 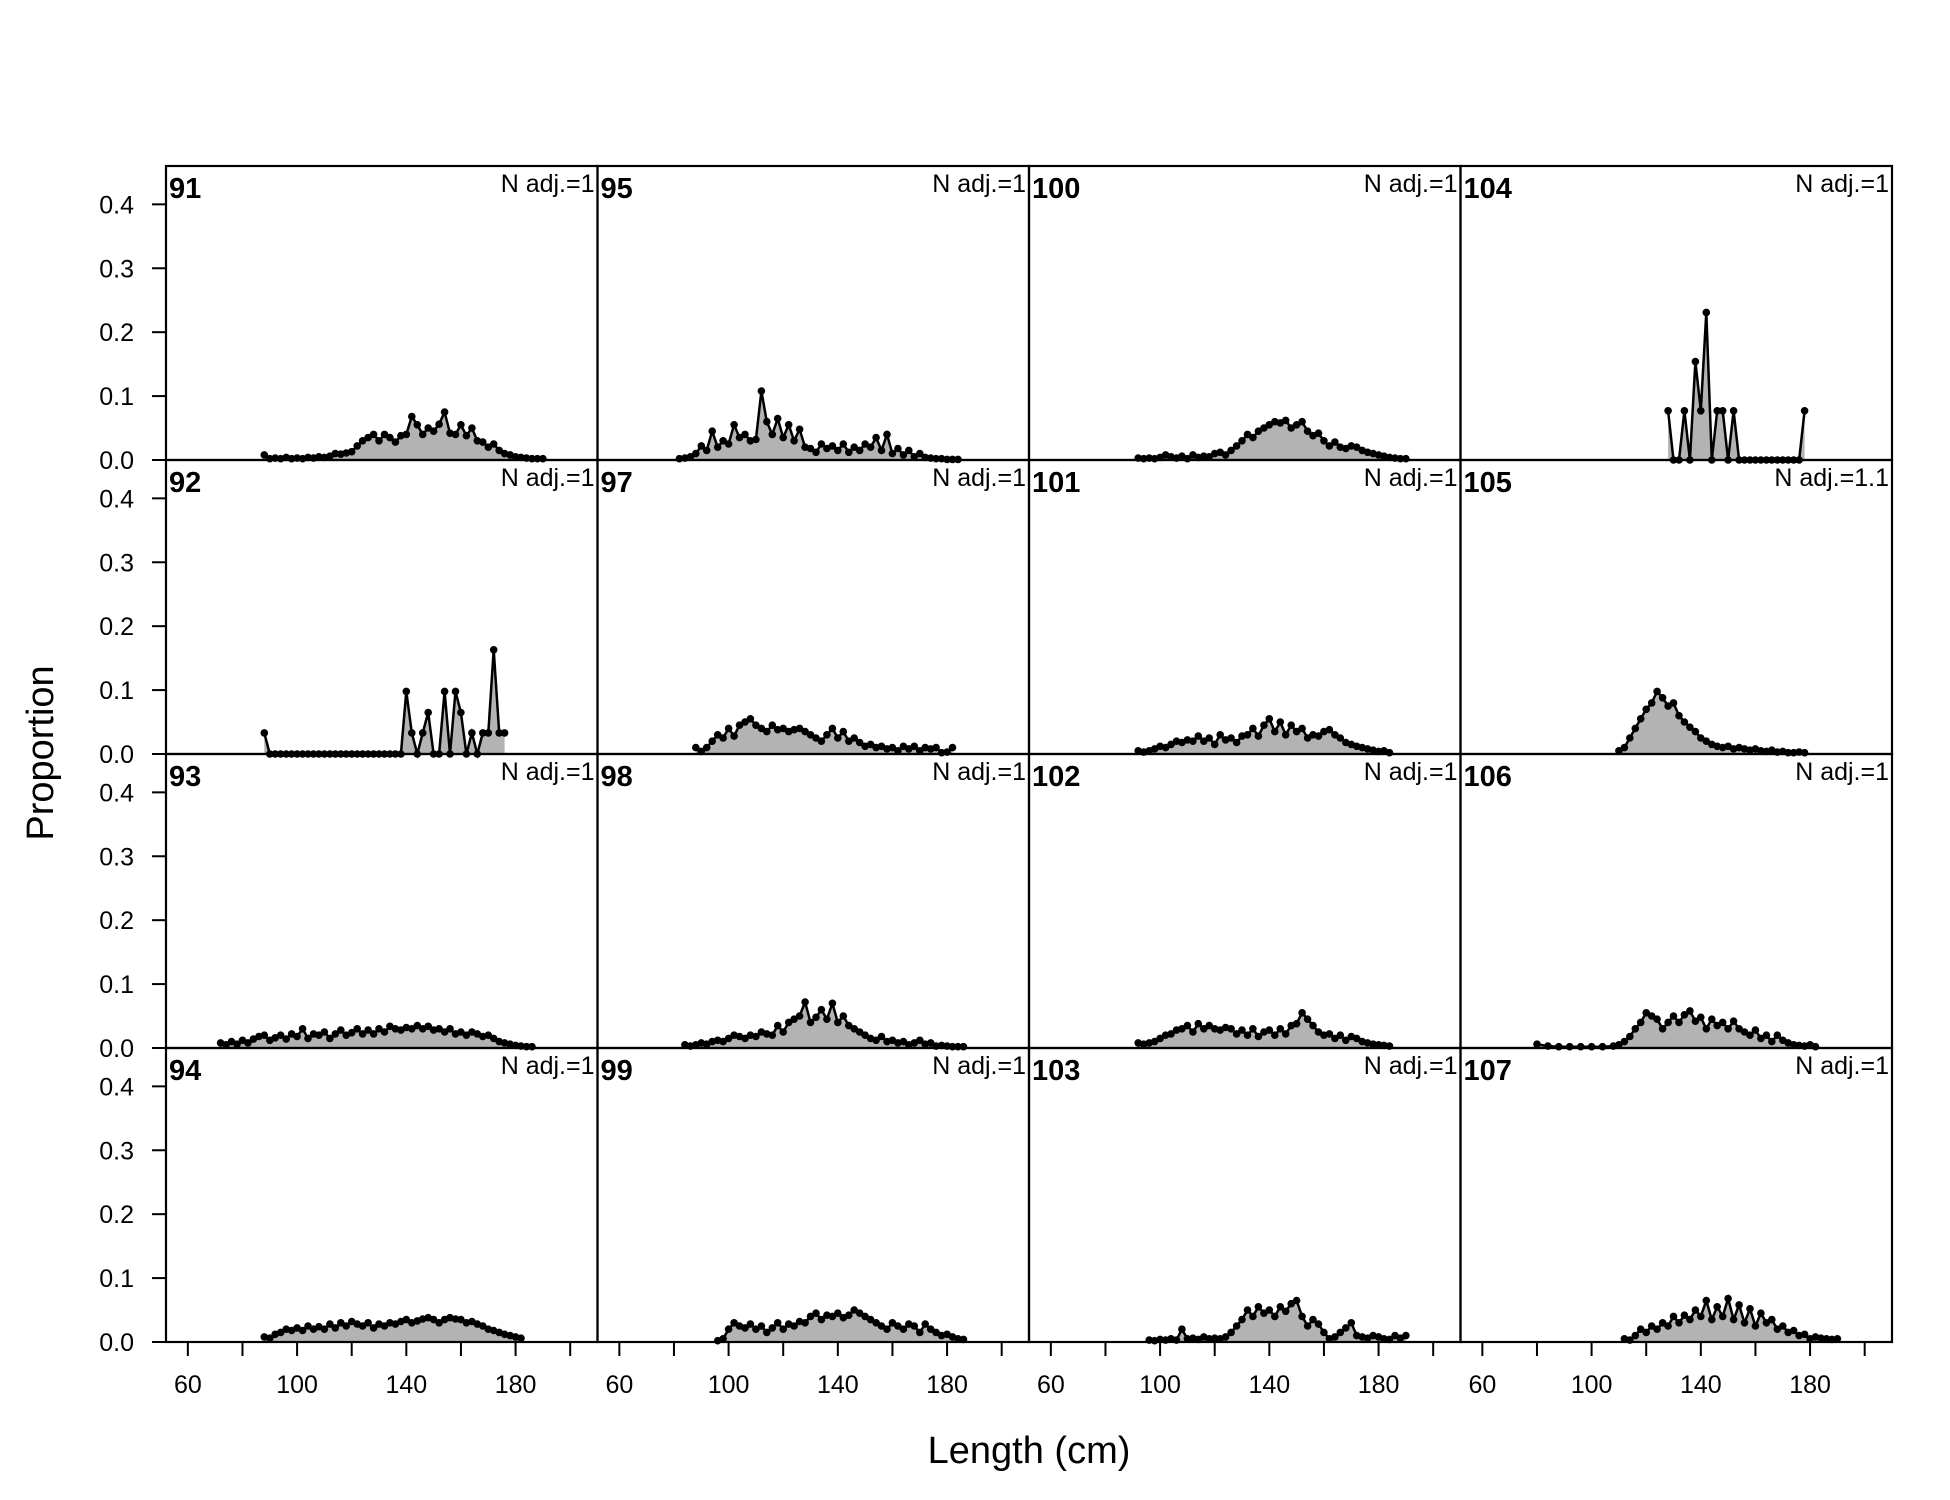 What do you see at coordinates (840, 1326) in the screenshot?
I see `distribution-area` at bounding box center [840, 1326].